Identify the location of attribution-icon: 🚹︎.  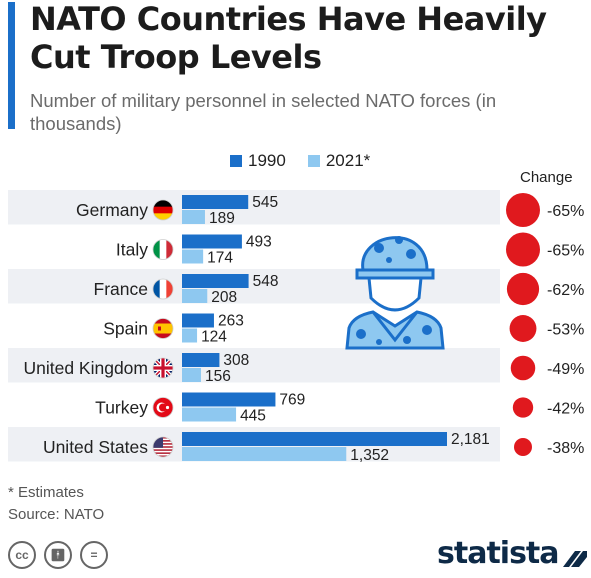
(58, 555).